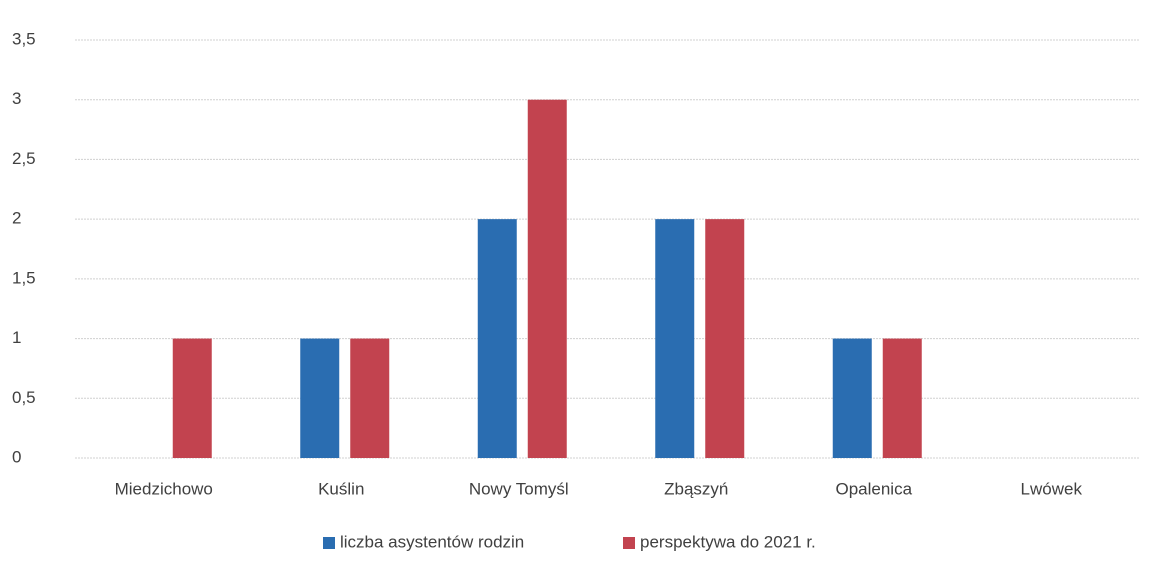 This screenshot has width=1154, height=571. What do you see at coordinates (16, 218) in the screenshot?
I see `y-tick-label: 2` at bounding box center [16, 218].